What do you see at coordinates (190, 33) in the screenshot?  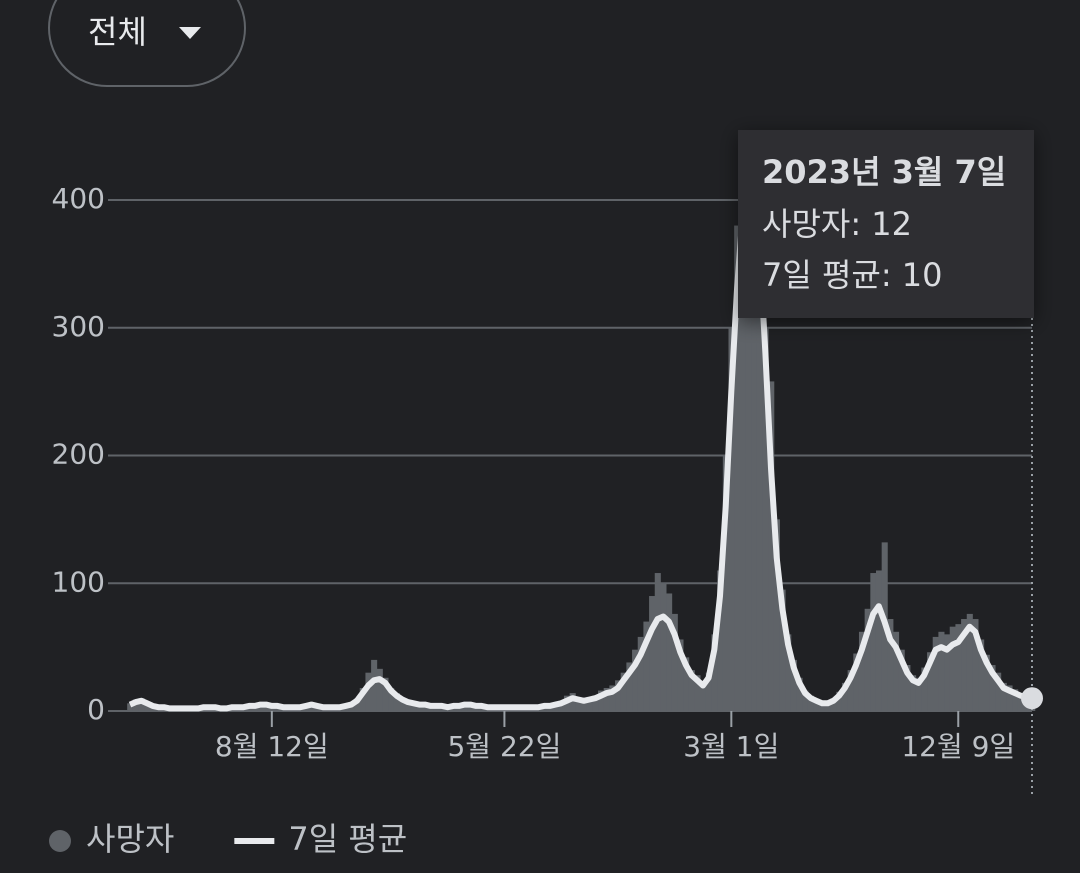 I see `dropdown-arrow` at bounding box center [190, 33].